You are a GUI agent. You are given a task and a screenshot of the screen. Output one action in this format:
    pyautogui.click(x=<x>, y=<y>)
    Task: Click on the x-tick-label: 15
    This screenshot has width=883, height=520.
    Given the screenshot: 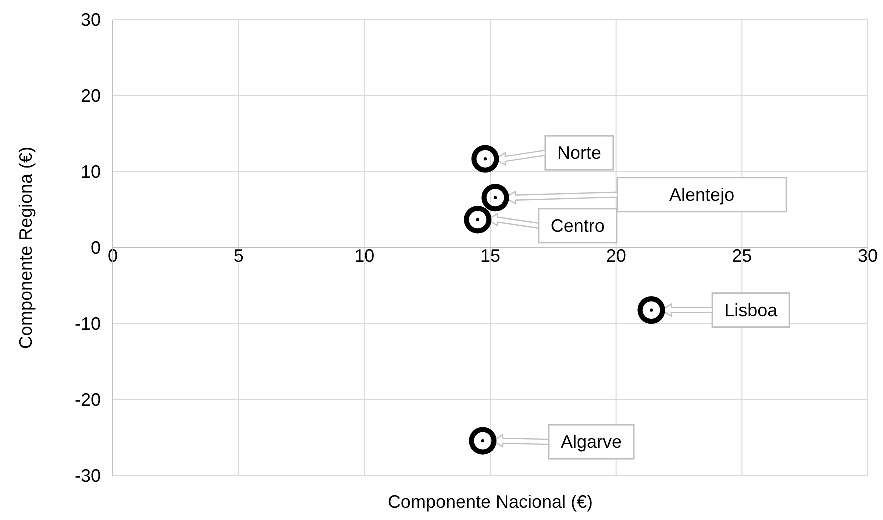 What is the action you would take?
    pyautogui.click(x=490, y=256)
    